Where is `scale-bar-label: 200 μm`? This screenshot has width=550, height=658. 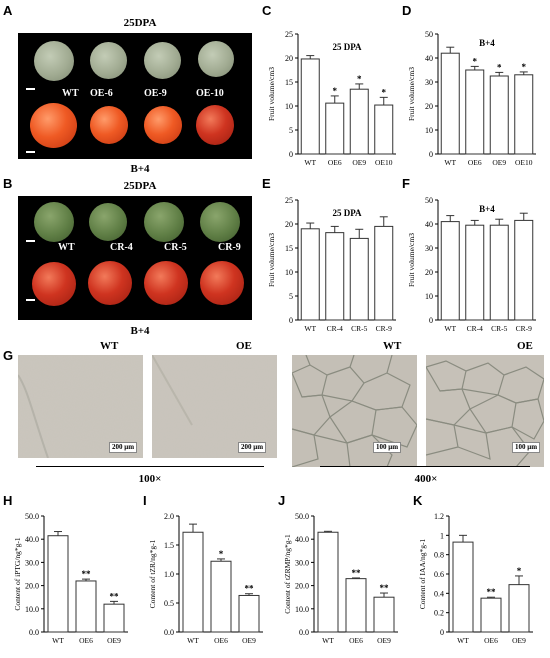
scale-bar-label: 200 μm is located at coordinates (252, 447).